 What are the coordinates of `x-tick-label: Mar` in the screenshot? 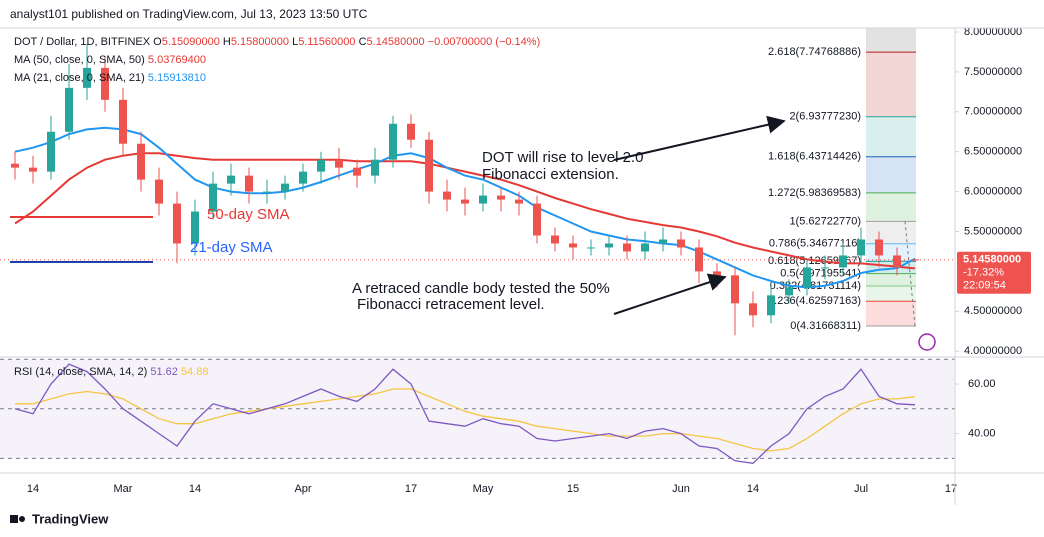 It's located at (123, 489).